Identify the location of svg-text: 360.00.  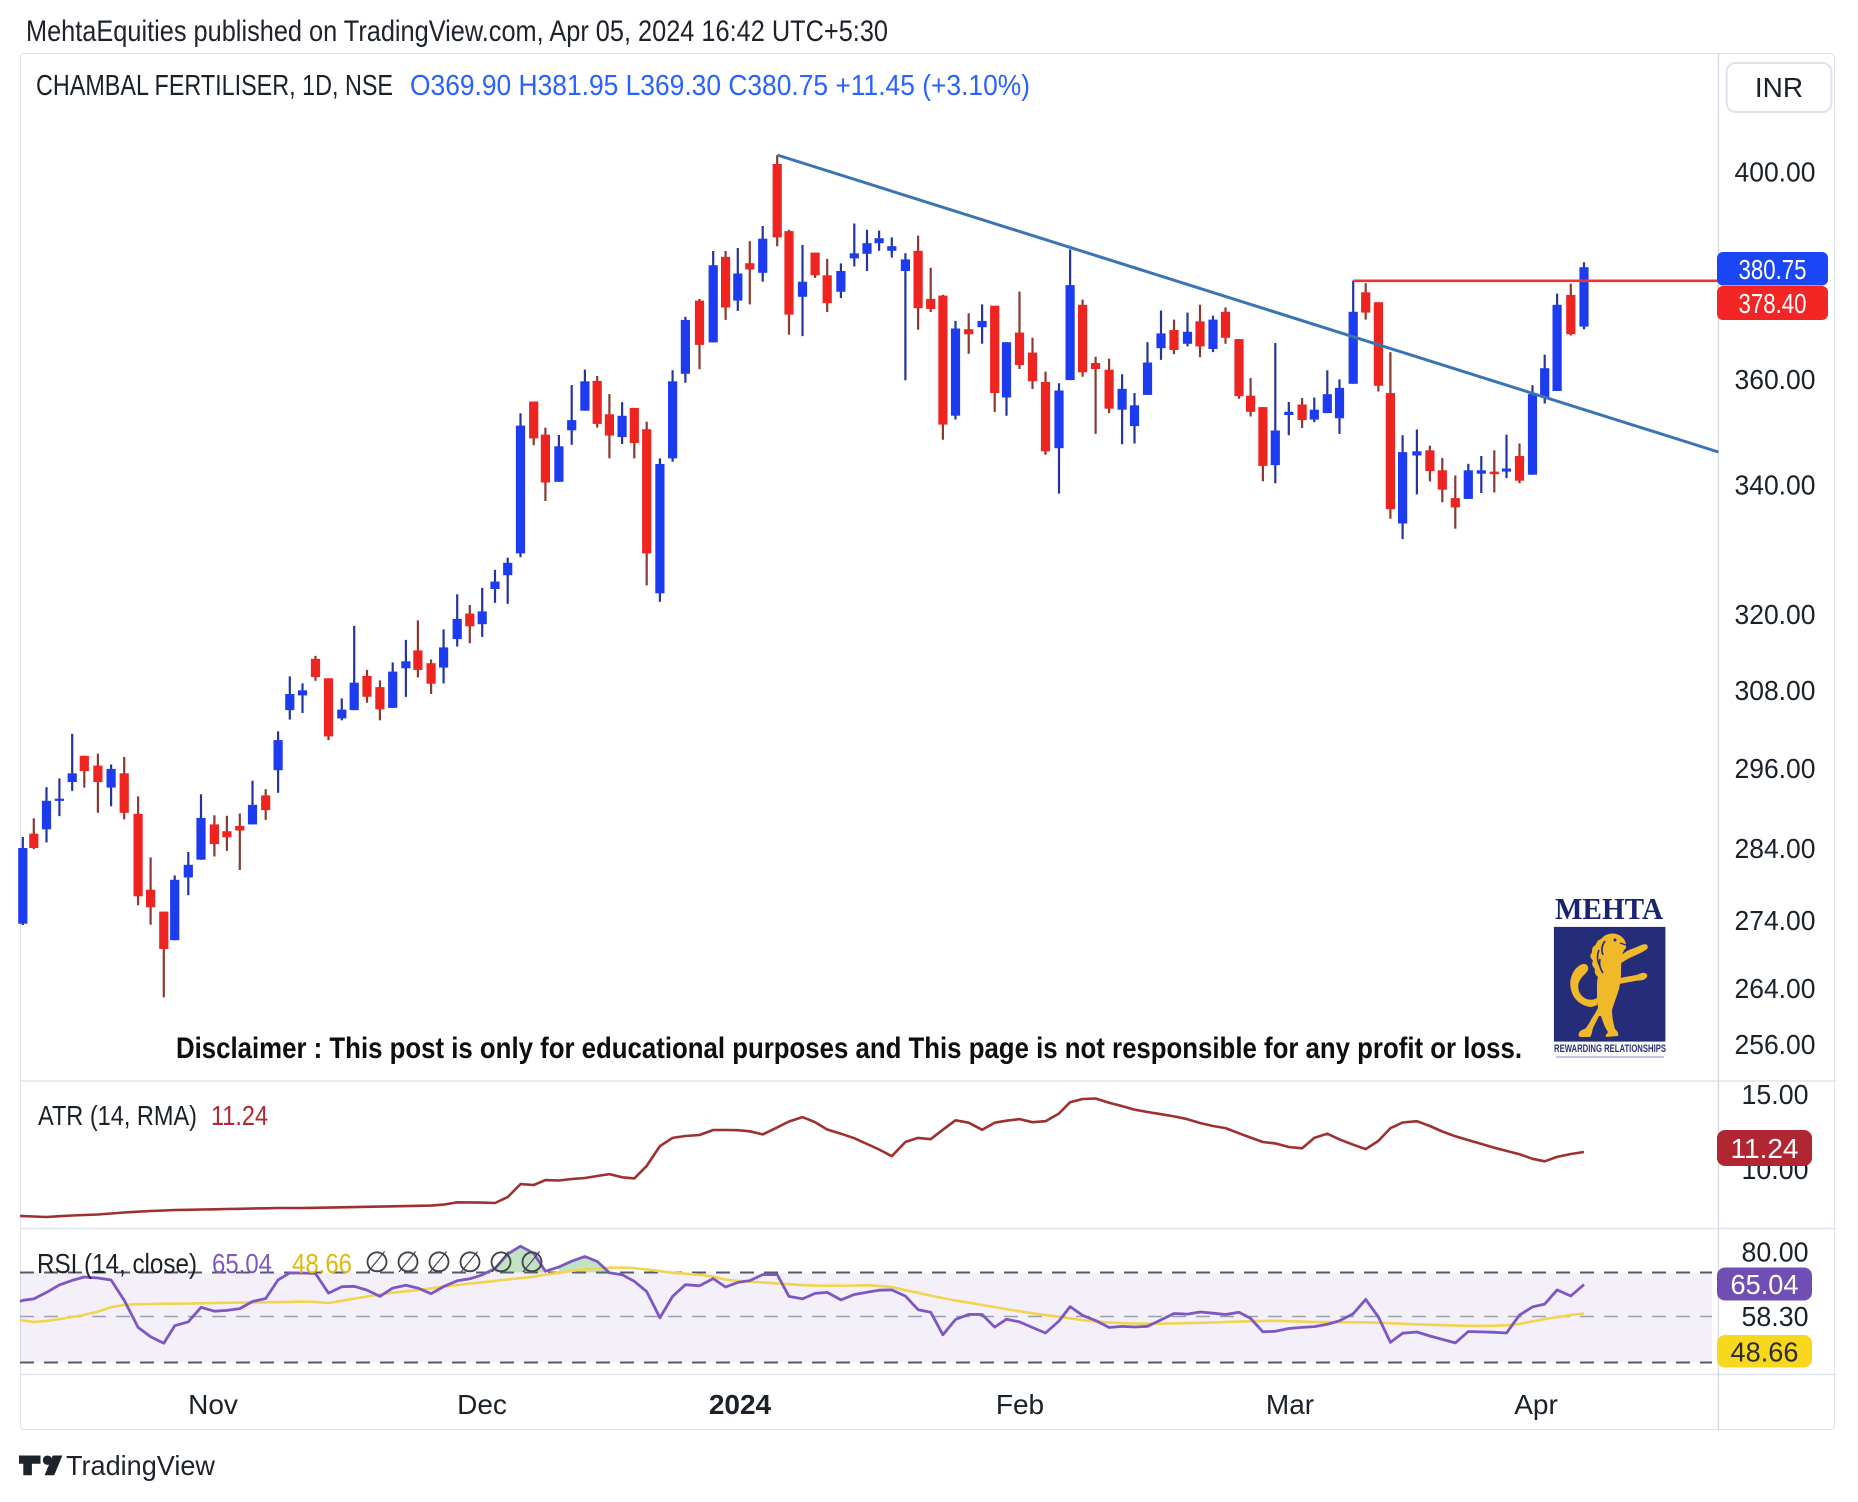
(1775, 379).